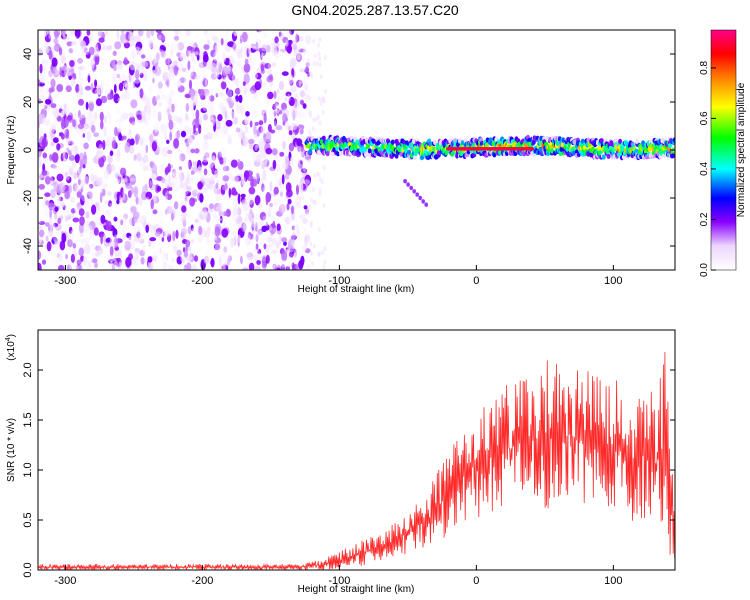 This screenshot has height=600, width=750. What do you see at coordinates (8, 339) in the screenshot?
I see `snr-y-scale-exponent: 4` at bounding box center [8, 339].